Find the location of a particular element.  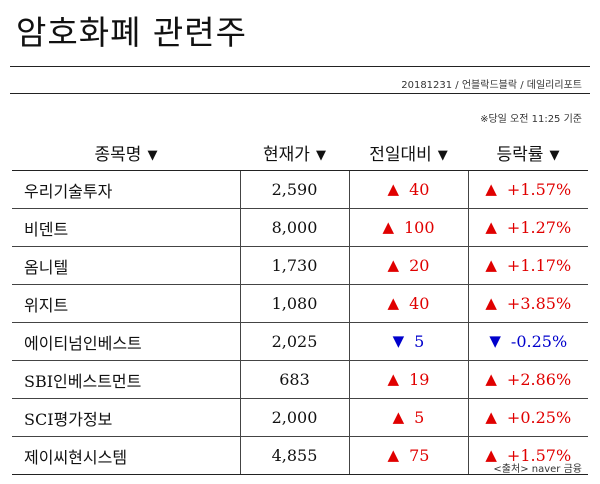

header-rate: 등락률 ▼ is located at coordinates (528, 152).